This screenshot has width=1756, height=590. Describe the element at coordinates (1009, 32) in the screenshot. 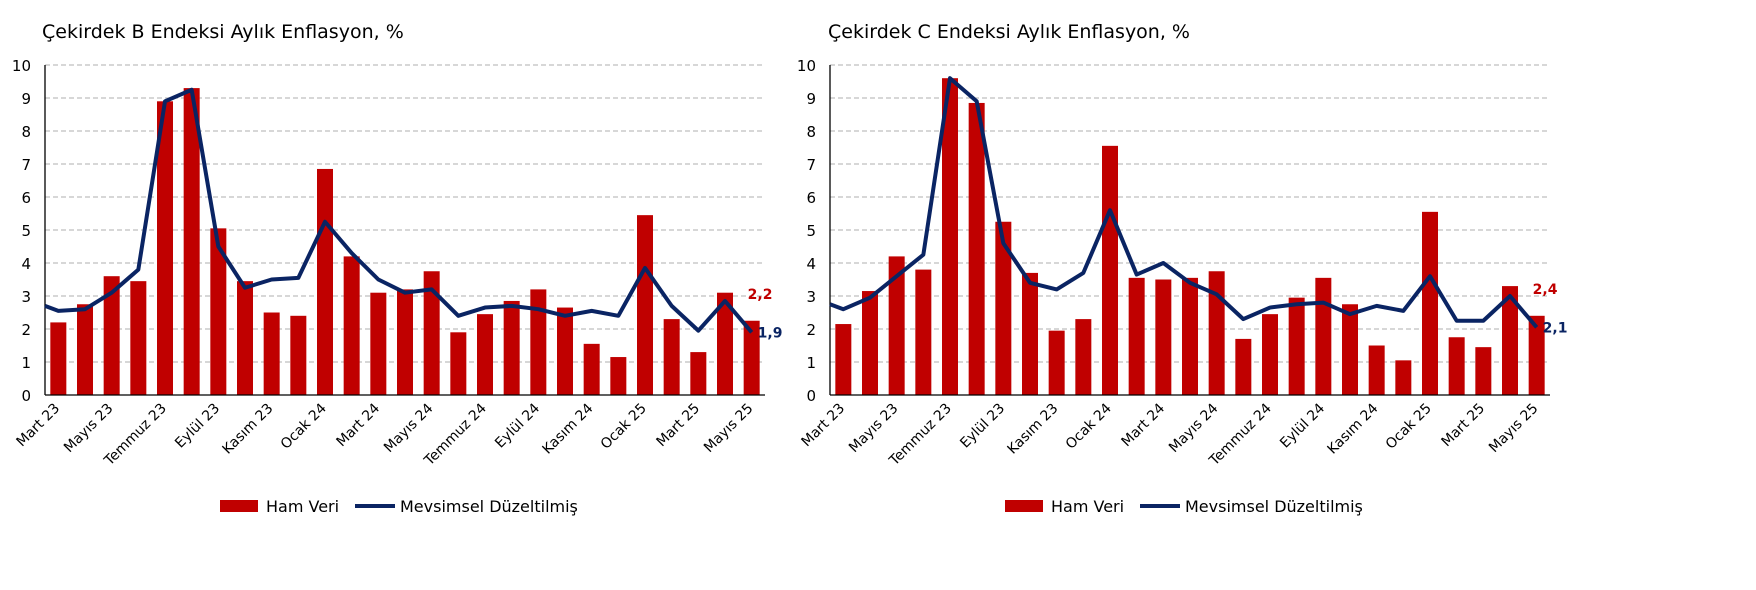

I see `chart-title: Çekirdek C Endeksi Aylık Enflasyon, %` at that location.